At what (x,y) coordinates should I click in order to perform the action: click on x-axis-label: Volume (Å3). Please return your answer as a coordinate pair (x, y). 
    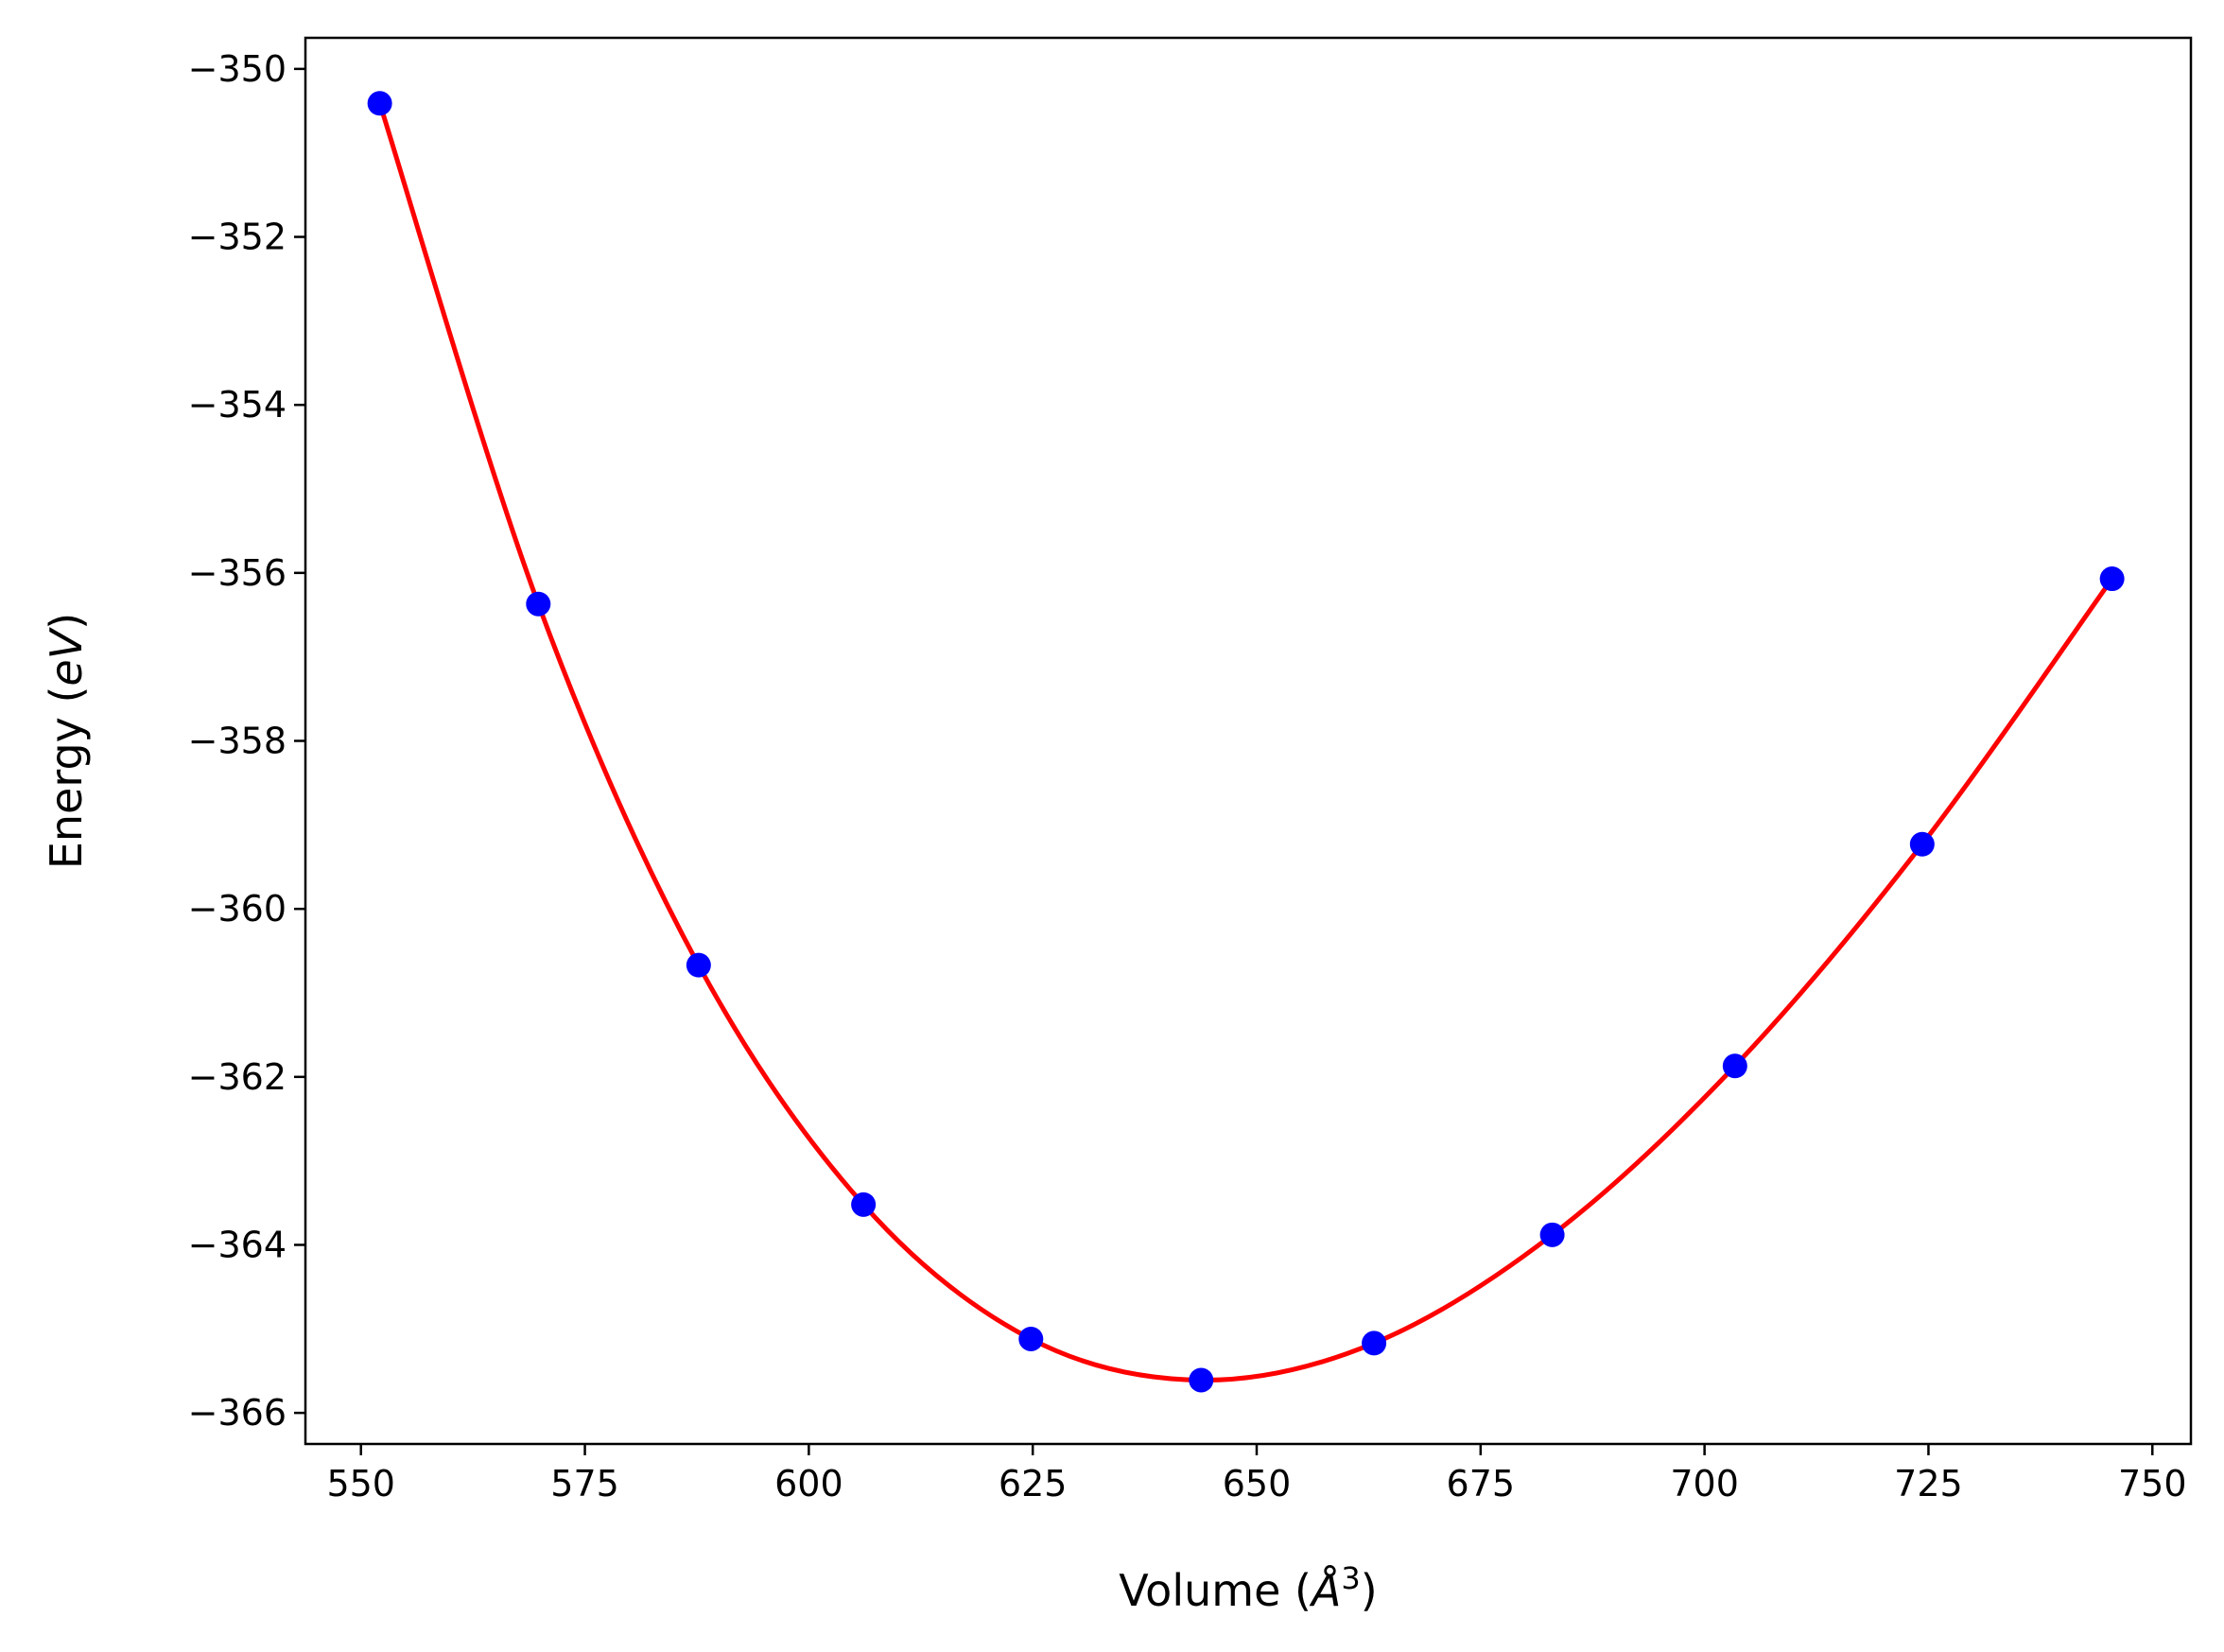
    Looking at the image, I should click on (1248, 1588).